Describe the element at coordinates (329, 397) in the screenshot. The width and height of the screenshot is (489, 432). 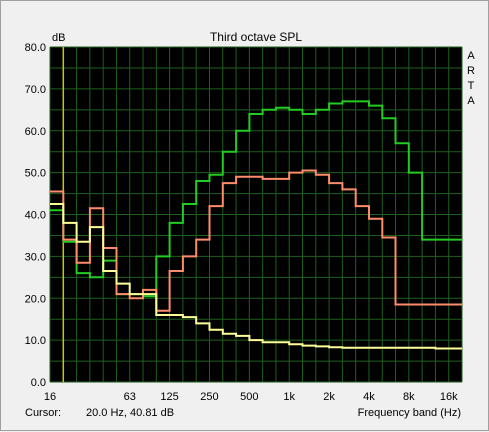
I see `x-tick-label: 2k` at that location.